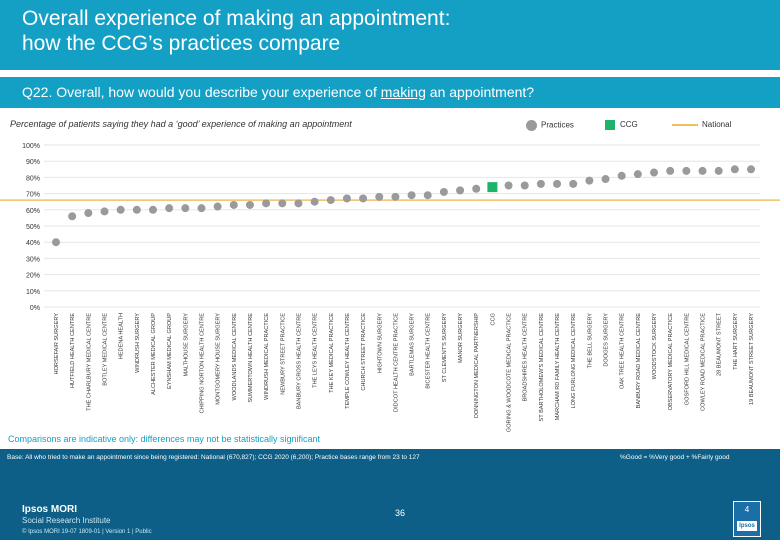 This screenshot has height=540, width=780. I want to click on y-tick-label: 90%, so click(33, 162).